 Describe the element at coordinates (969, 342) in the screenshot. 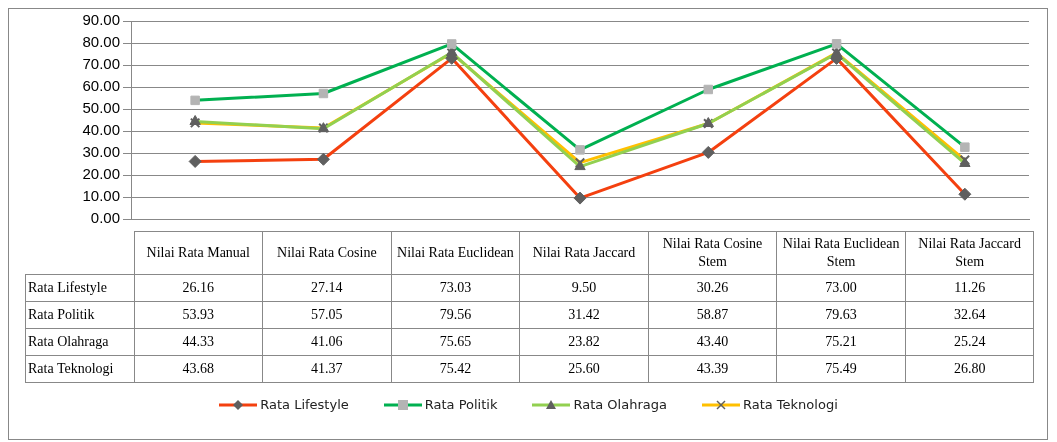

I see `data-label: 25.24` at that location.